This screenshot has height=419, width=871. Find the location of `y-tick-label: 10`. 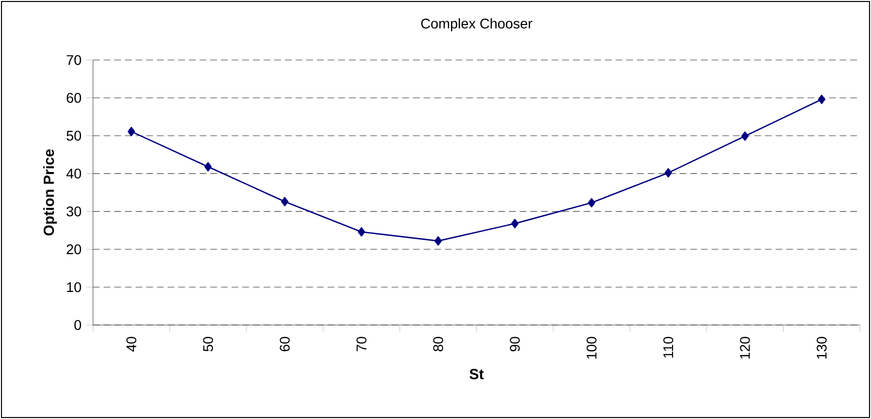

y-tick-label: 10 is located at coordinates (74, 287).